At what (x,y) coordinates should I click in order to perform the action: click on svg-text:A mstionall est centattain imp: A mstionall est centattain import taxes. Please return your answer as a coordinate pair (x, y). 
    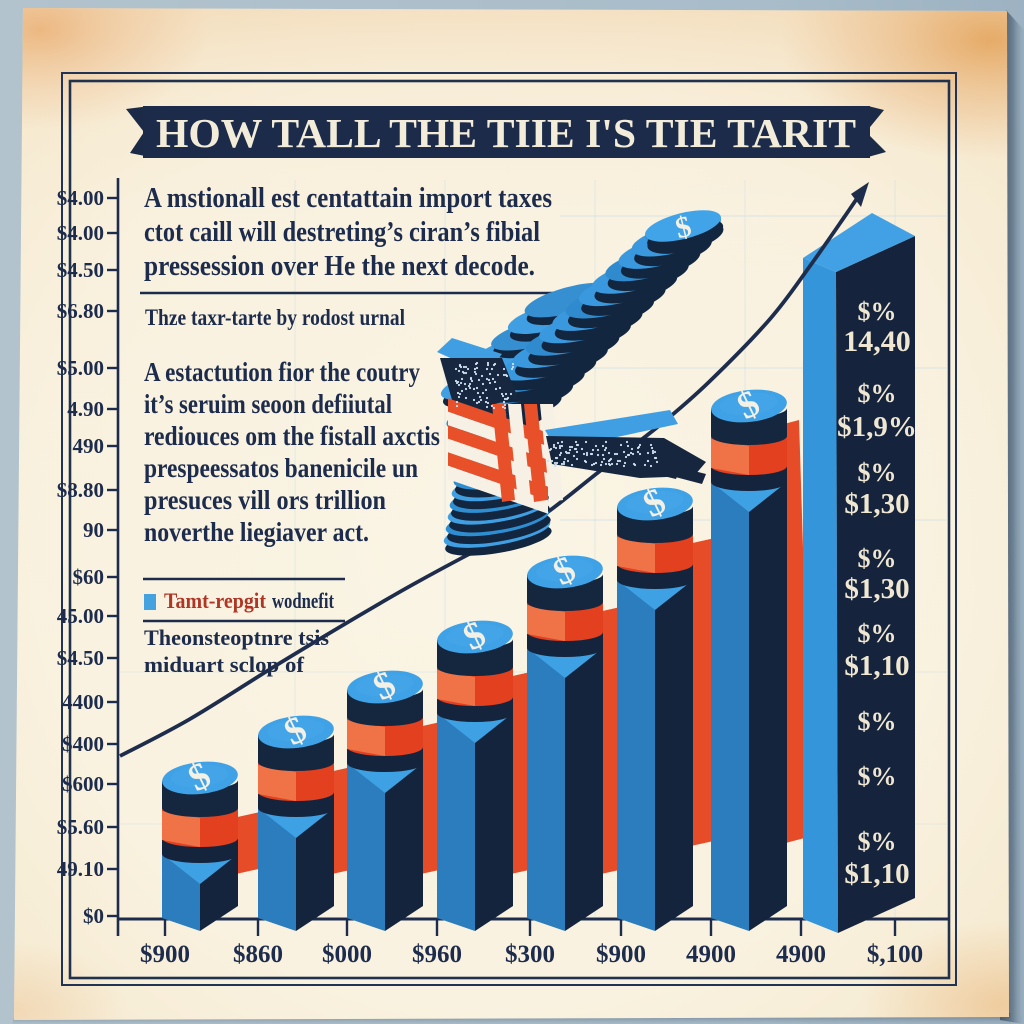
    Looking at the image, I should click on (348, 198).